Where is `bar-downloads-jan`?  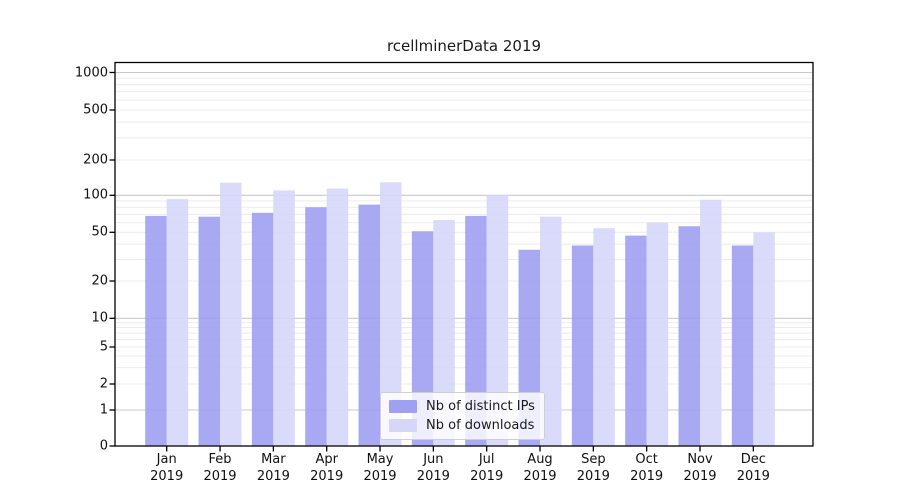 bar-downloads-jan is located at coordinates (177, 322).